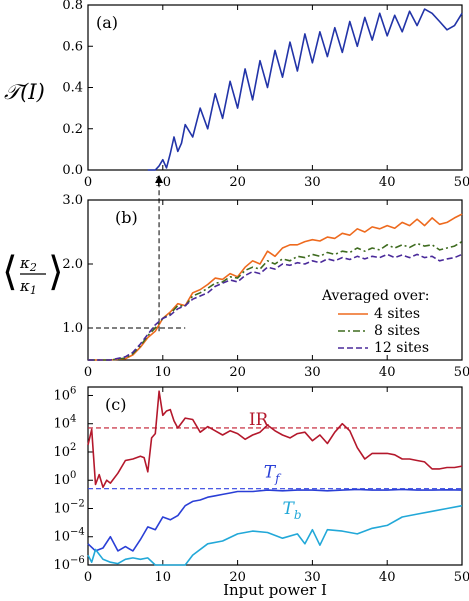 This screenshot has width=469, height=601. Describe the element at coordinates (61, 395) in the screenshot. I see `panel-c-ytick-label-6: 10` at that location.